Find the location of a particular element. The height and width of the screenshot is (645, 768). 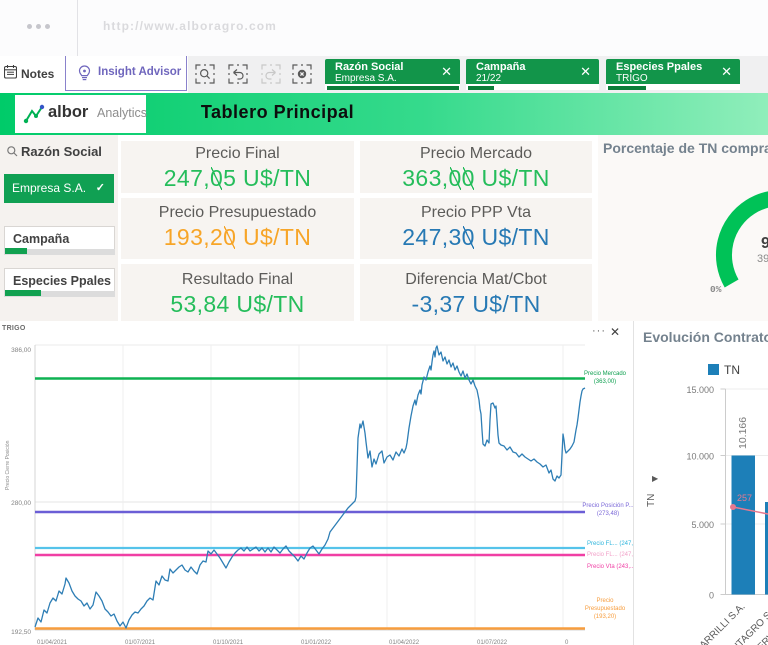

svg-text: (273,48) is located at coordinates (608, 514).